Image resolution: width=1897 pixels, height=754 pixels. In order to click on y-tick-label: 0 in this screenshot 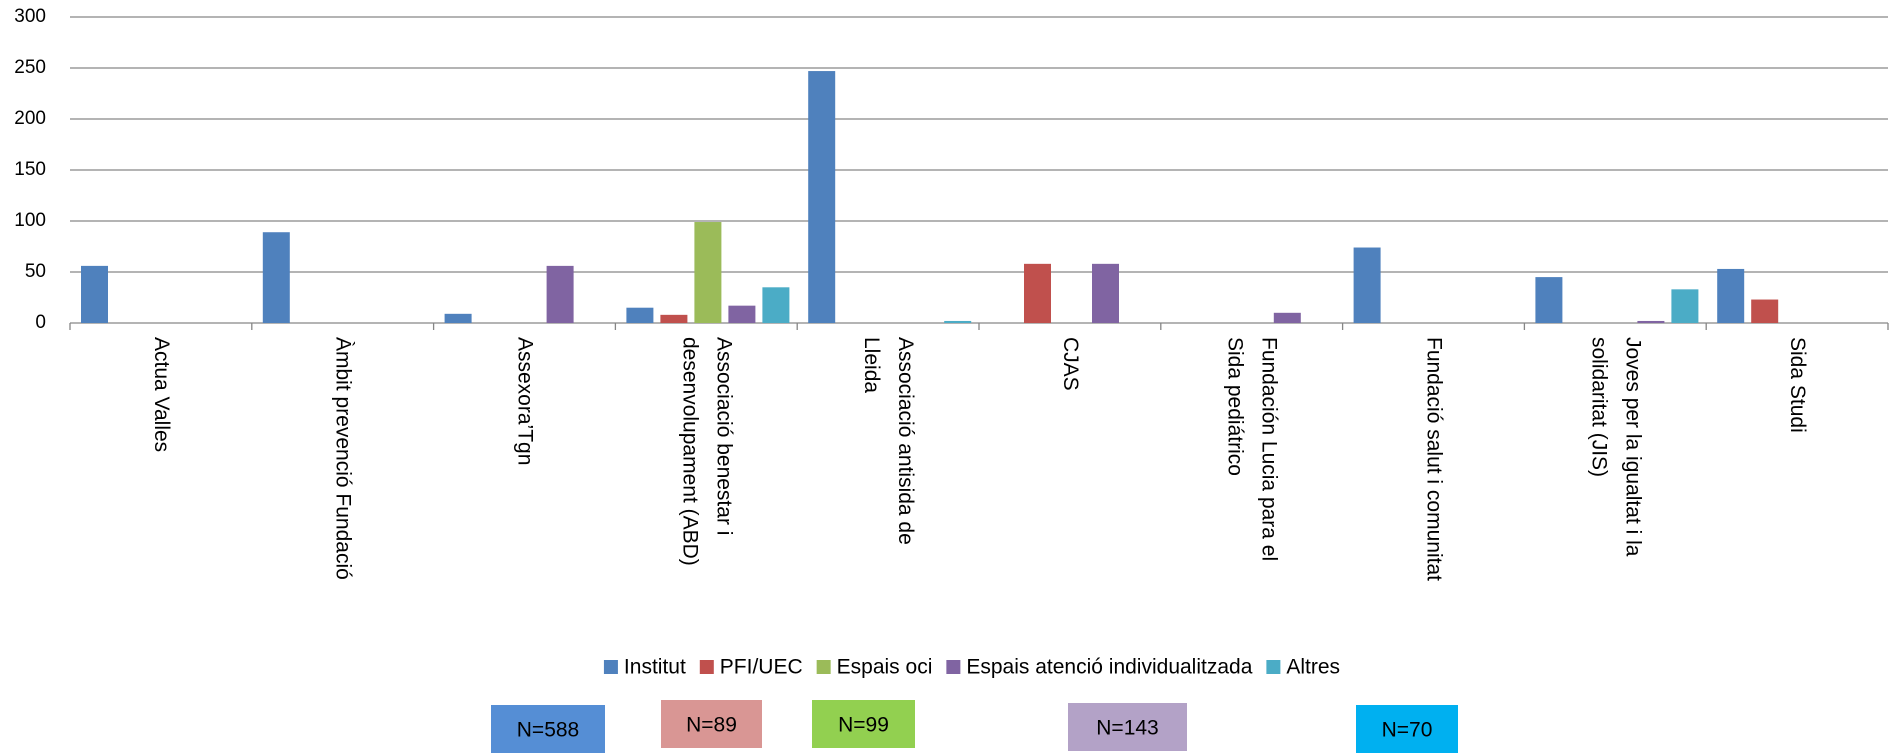, I will do `click(40, 322)`.